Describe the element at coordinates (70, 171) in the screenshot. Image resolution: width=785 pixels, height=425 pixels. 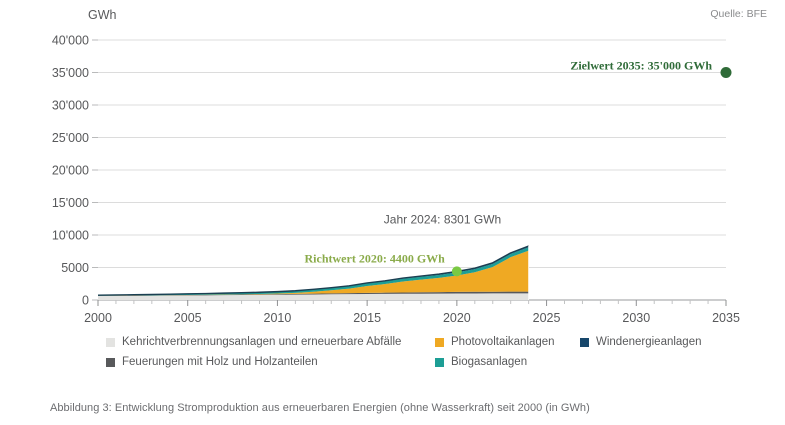
I see `y-tick-label: 20'000` at that location.